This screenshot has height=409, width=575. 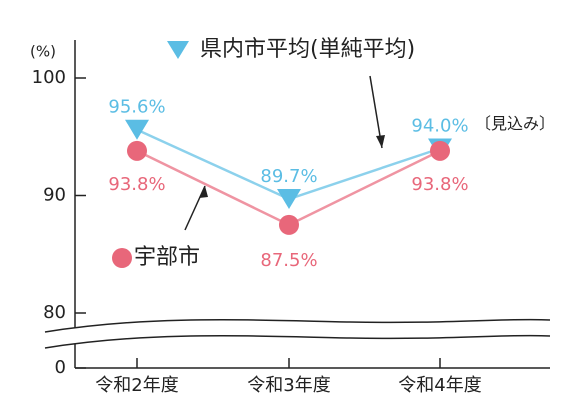 What do you see at coordinates (307, 49) in the screenshot?
I see `legend-label: 県内市平均(単純平均)` at bounding box center [307, 49].